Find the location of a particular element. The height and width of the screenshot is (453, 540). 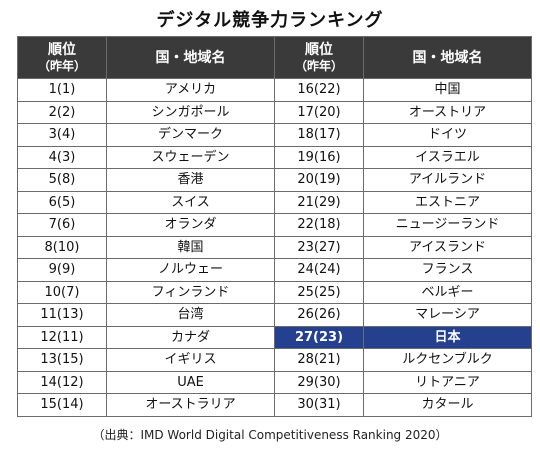

table-row: 10(7) フィンランド 25(25) ベルギー is located at coordinates (274, 292).